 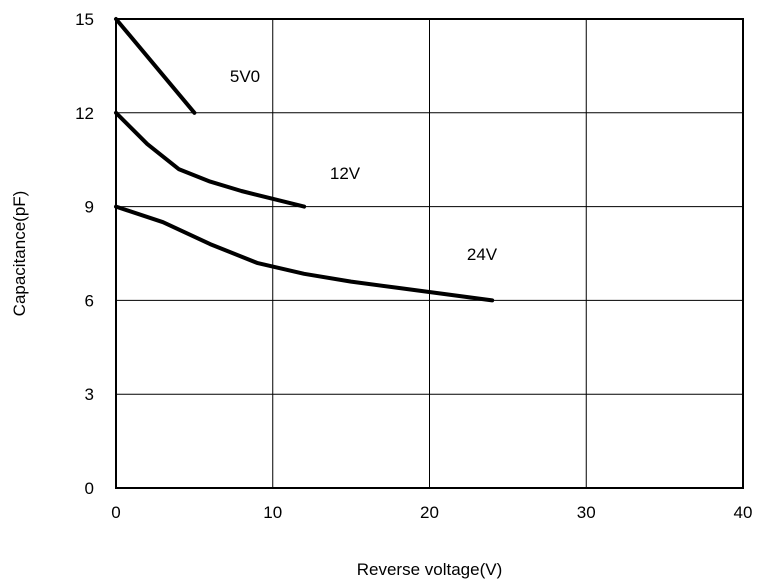 I want to click on y-tick-label: 15, so click(x=84, y=19).